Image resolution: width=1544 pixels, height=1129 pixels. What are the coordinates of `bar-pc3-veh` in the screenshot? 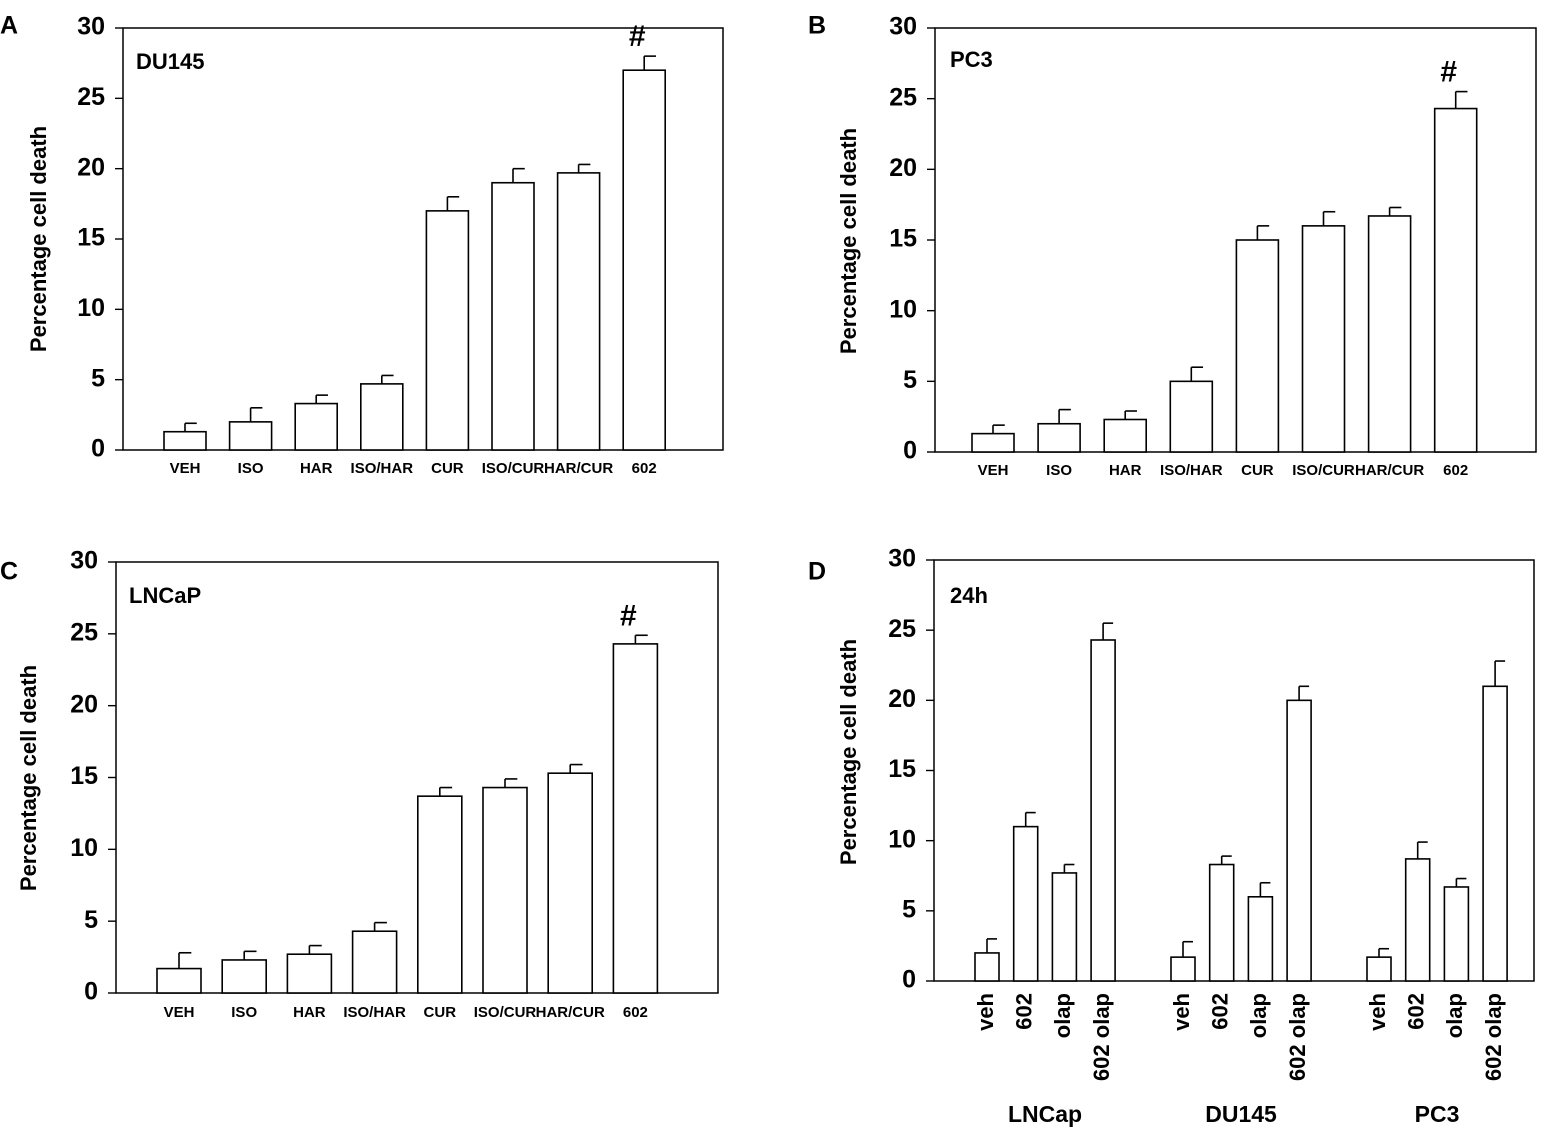 It's located at (1379, 969).